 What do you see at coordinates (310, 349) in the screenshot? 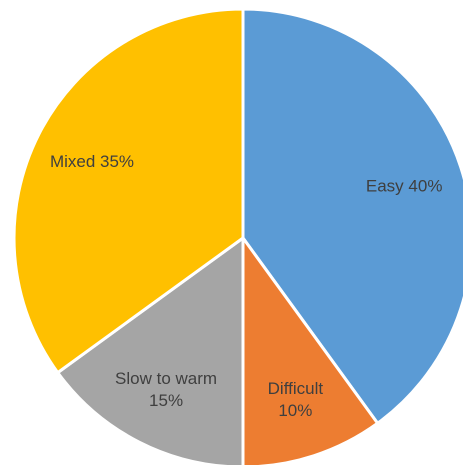
I see `pie-slice` at bounding box center [310, 349].